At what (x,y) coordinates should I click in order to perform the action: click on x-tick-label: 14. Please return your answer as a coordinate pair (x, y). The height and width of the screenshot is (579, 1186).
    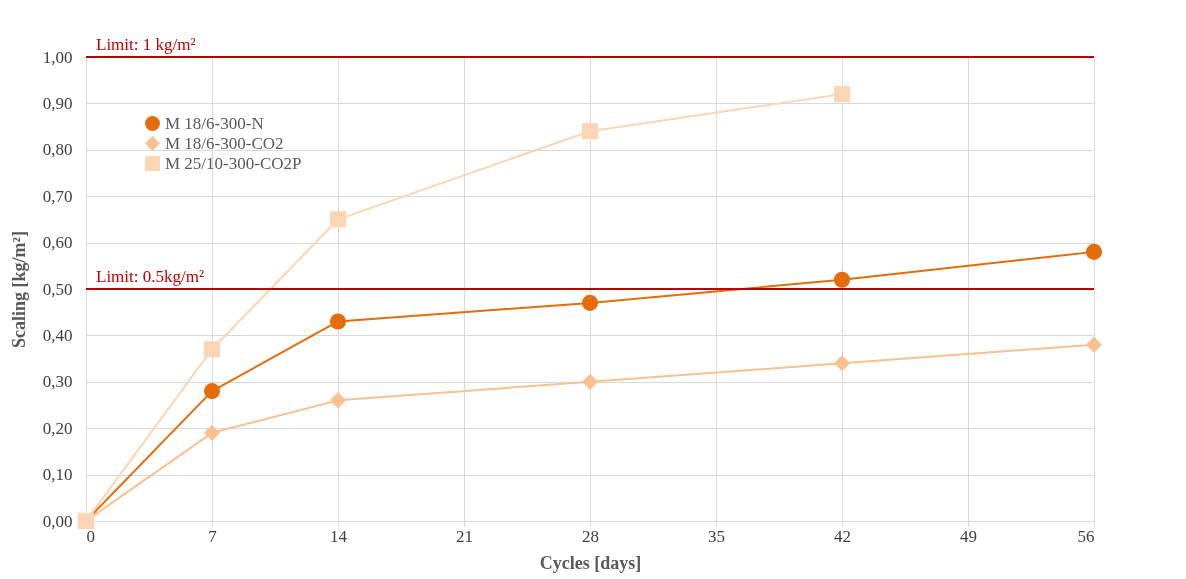
    Looking at the image, I should click on (339, 536).